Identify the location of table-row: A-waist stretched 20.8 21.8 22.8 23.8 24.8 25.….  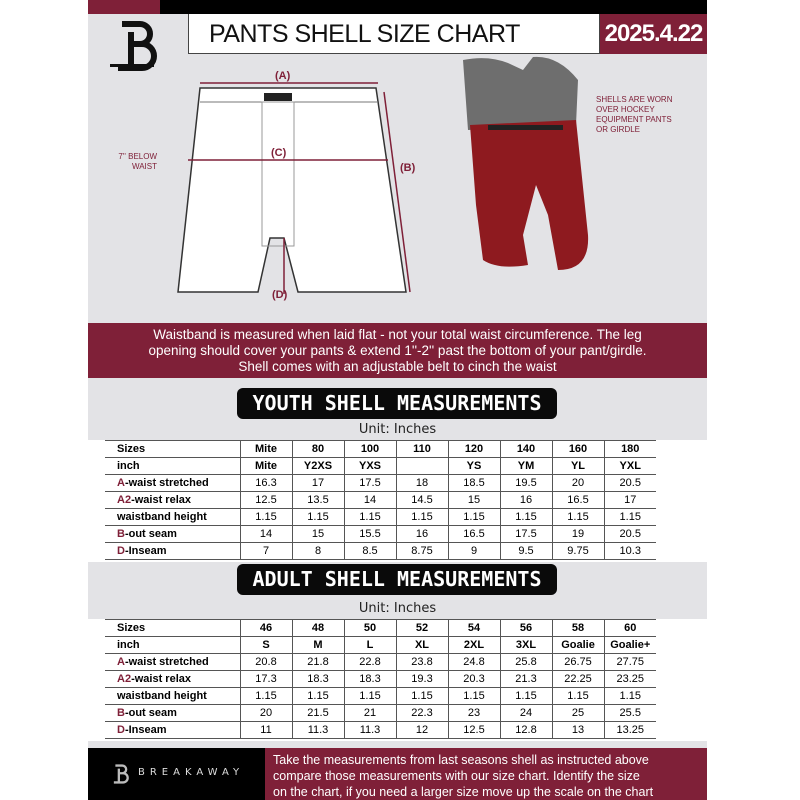
(380, 662).